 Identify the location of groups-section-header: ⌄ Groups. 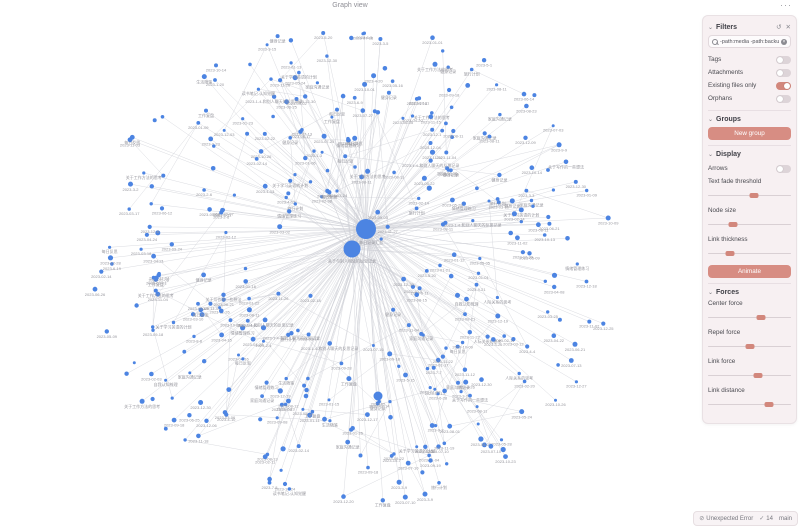
(749, 119).